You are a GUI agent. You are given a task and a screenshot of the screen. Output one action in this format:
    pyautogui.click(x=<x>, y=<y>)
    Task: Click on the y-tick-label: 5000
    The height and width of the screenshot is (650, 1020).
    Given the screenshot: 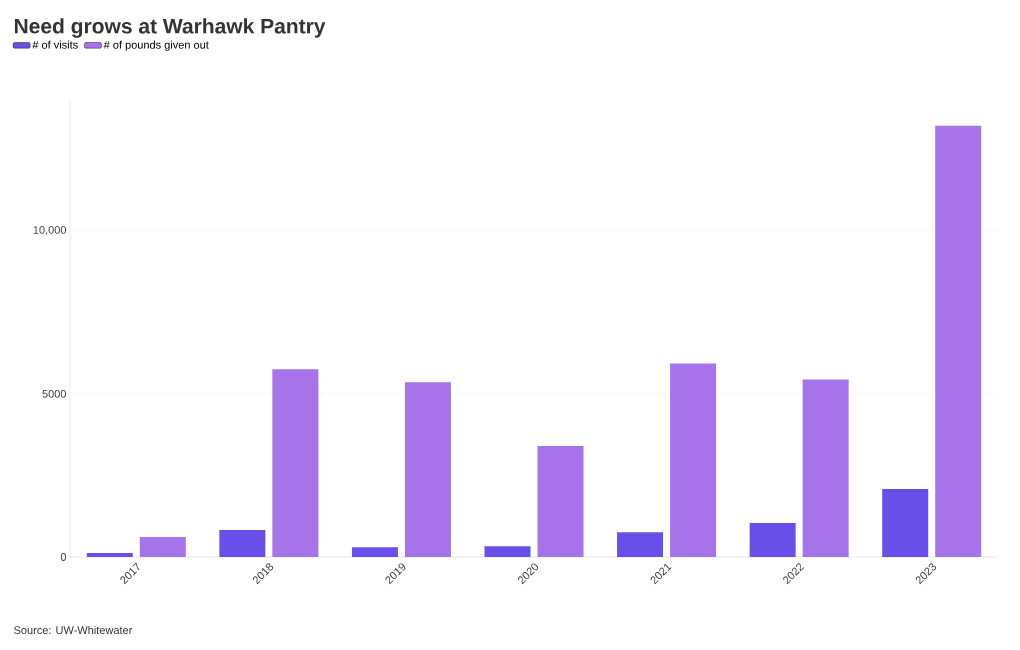 What is the action you would take?
    pyautogui.click(x=54, y=393)
    